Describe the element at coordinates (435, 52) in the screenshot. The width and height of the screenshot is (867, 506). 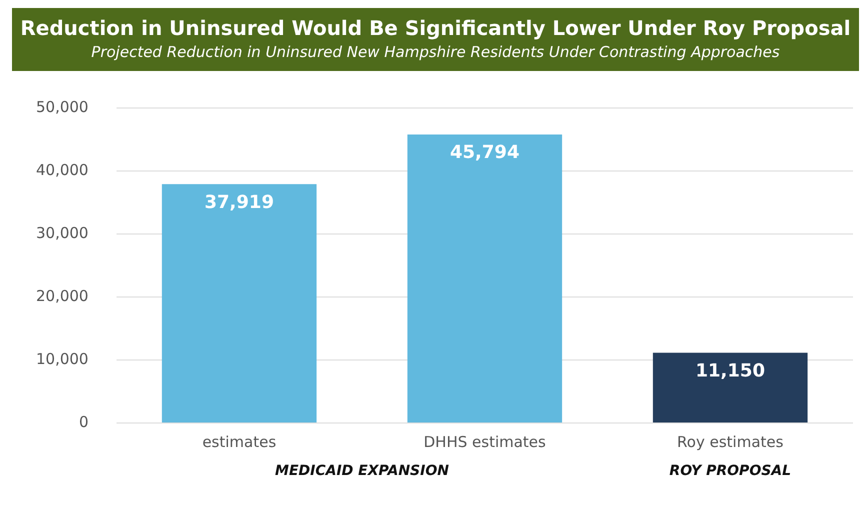
I see `chart-subtitle: Projected Reduction in Uninsured New Hampshire Residents Under Contrasting Approaches` at that location.